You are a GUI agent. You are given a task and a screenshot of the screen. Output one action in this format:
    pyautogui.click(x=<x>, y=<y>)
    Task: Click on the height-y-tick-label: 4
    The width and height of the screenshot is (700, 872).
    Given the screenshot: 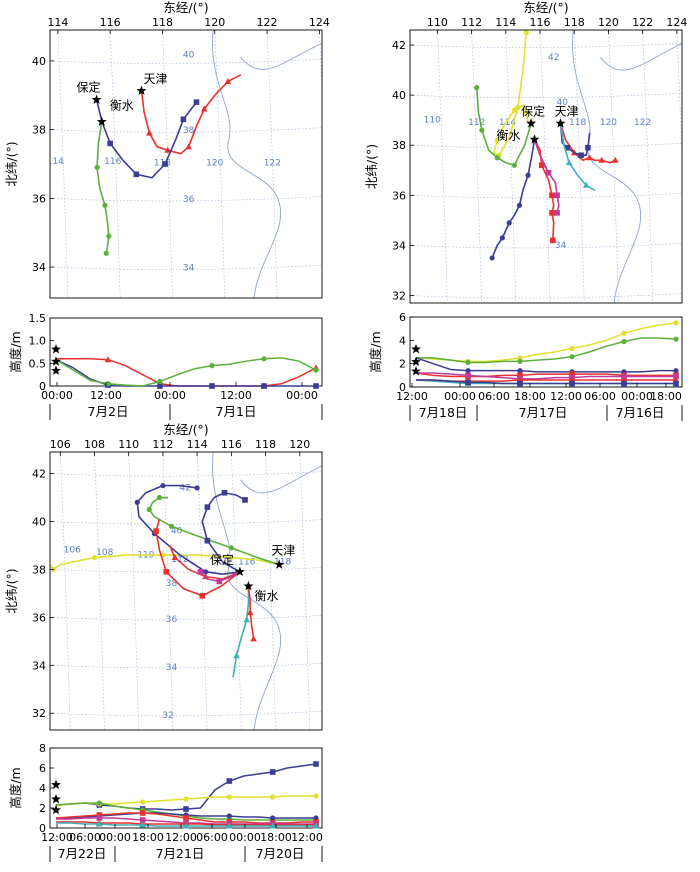 What is the action you would take?
    pyautogui.click(x=42, y=788)
    